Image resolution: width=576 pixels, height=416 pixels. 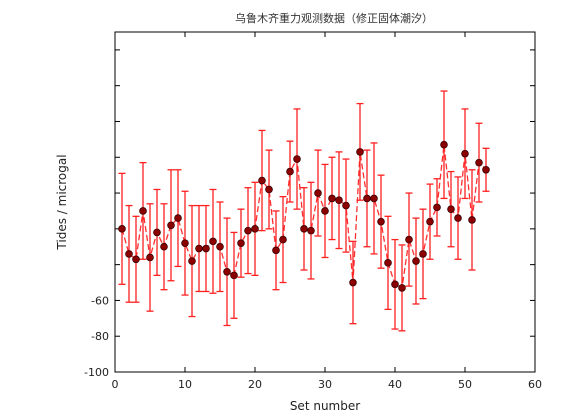 What do you see at coordinates (115, 384) in the screenshot?
I see `x-tick-label: 0` at bounding box center [115, 384].